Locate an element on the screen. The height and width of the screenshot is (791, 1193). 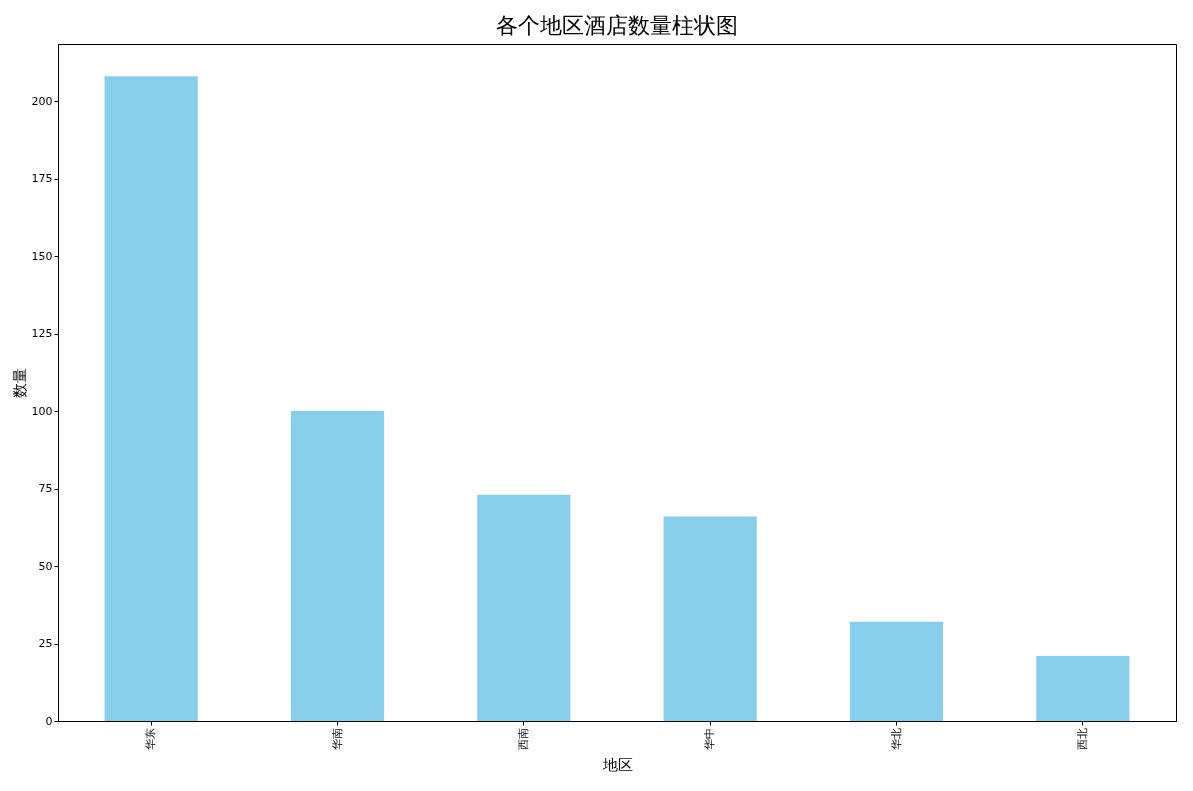
x-tick-label: 华东 is located at coordinates (151, 738).